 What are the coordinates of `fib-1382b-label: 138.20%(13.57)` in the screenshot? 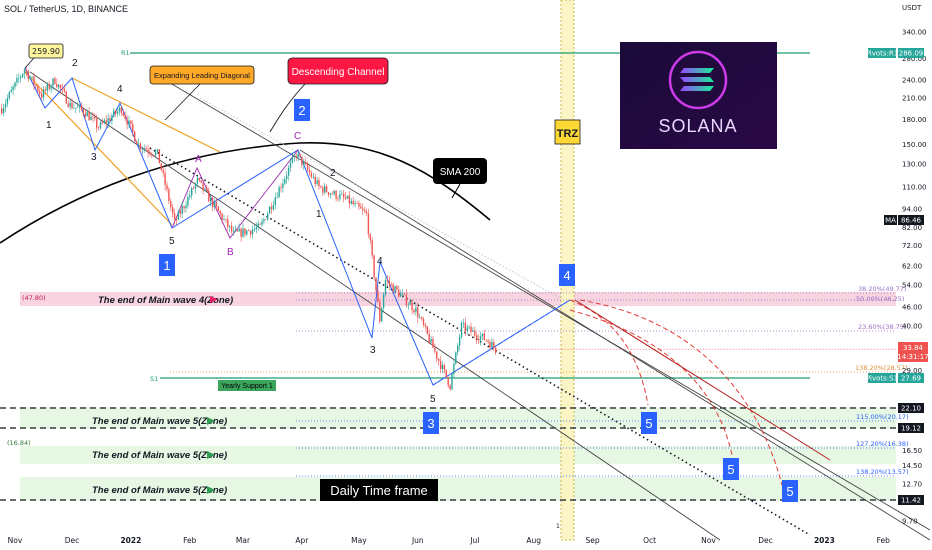 It's located at (882, 472).